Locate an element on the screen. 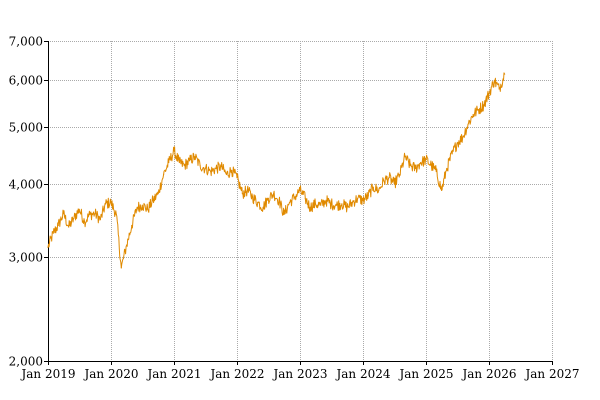 The width and height of the screenshot is (600, 400). y-tick-label: 7,000 is located at coordinates (26, 42).